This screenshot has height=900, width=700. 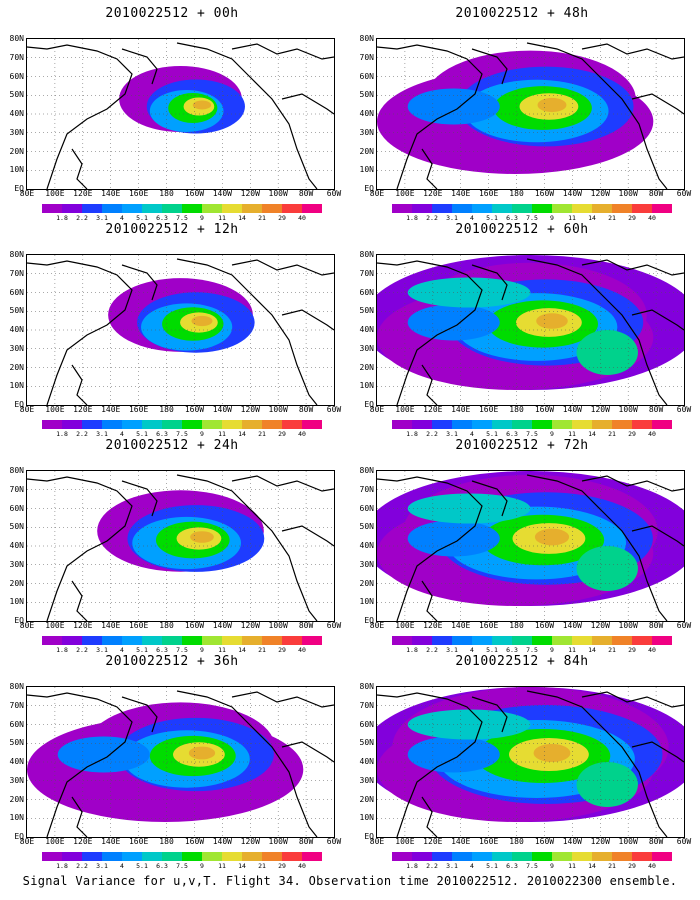 What do you see at coordinates (522, 661) in the screenshot?
I see `panel-title: 2010022512 + 84h` at bounding box center [522, 661].